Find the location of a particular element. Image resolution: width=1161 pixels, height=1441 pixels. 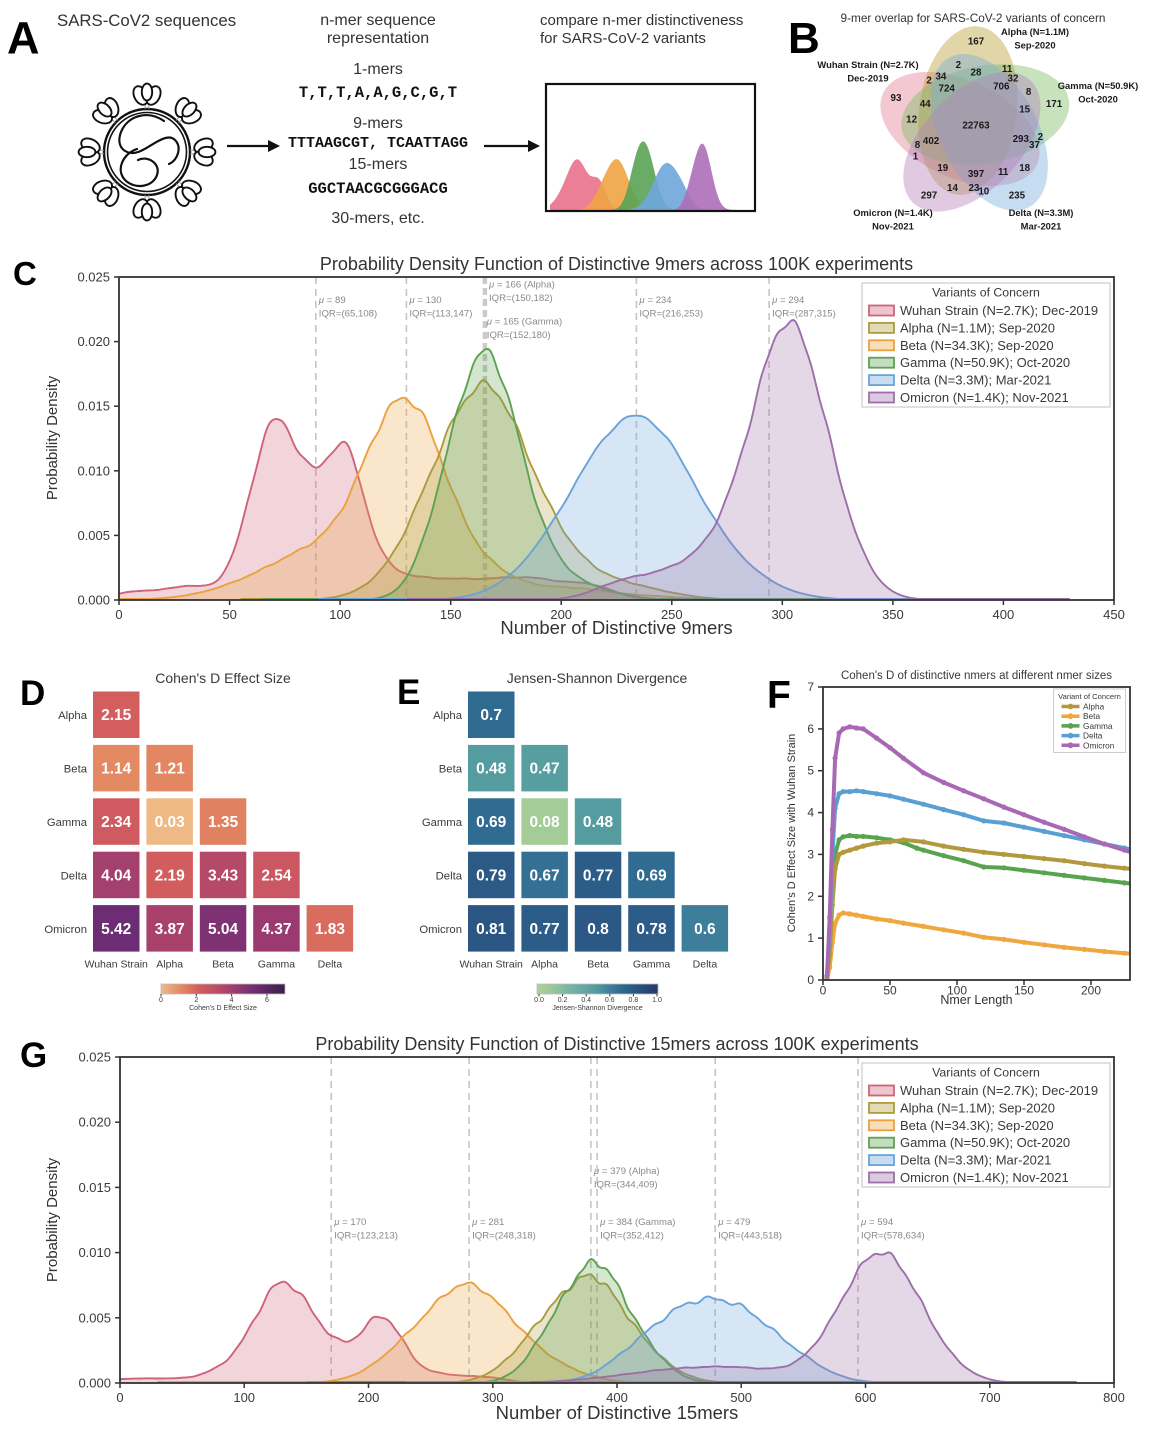

svg-text: n-mer sequence is located at coordinates (378, 20).